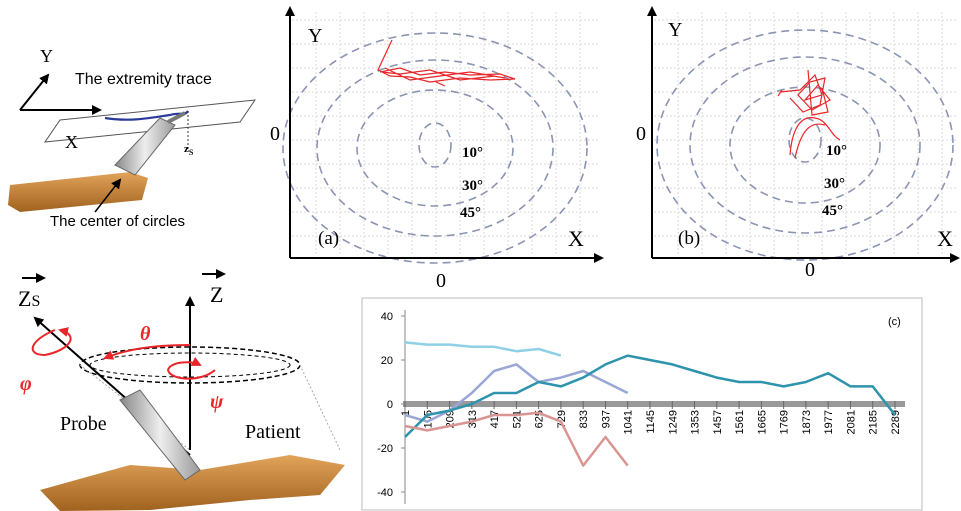 The image size is (961, 511). I want to click on panel-label: (c), so click(894, 322).